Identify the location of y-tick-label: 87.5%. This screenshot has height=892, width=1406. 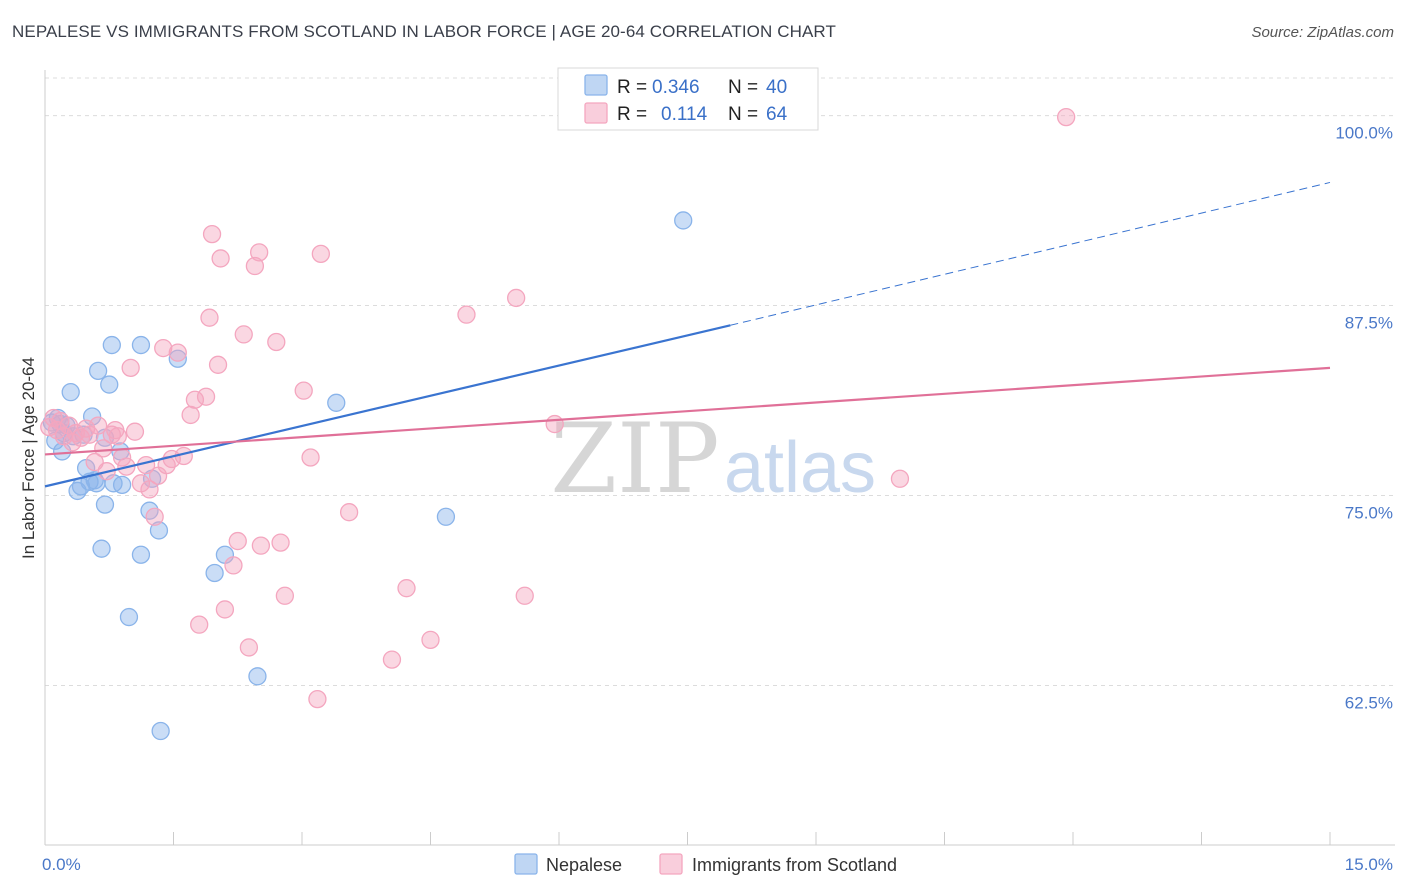
(1369, 323).